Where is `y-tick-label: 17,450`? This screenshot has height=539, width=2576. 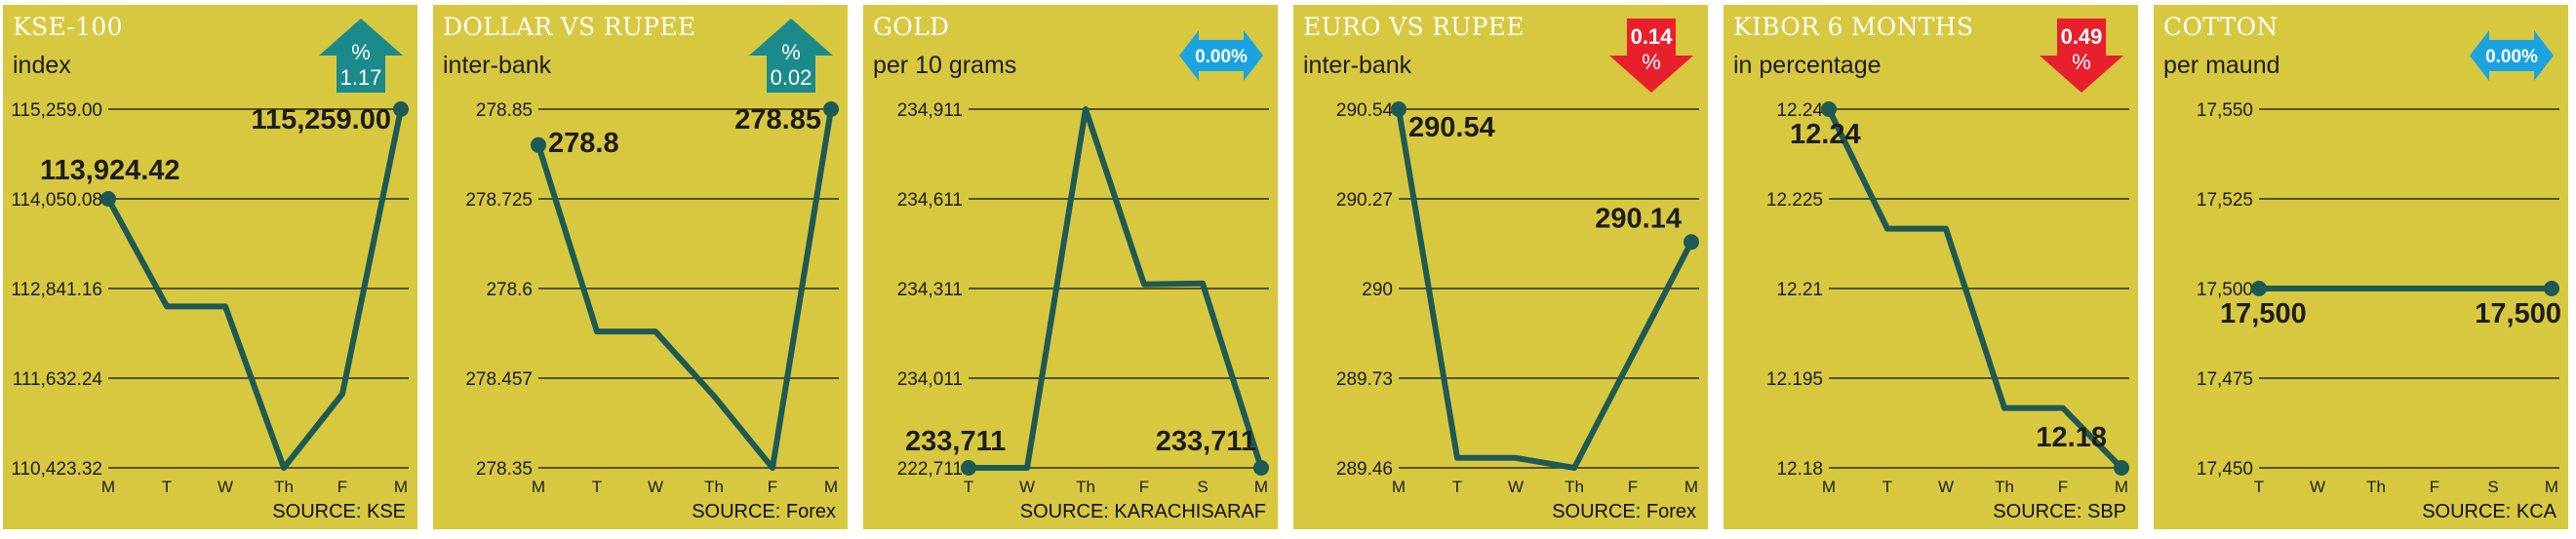 y-tick-label: 17,450 is located at coordinates (2225, 469).